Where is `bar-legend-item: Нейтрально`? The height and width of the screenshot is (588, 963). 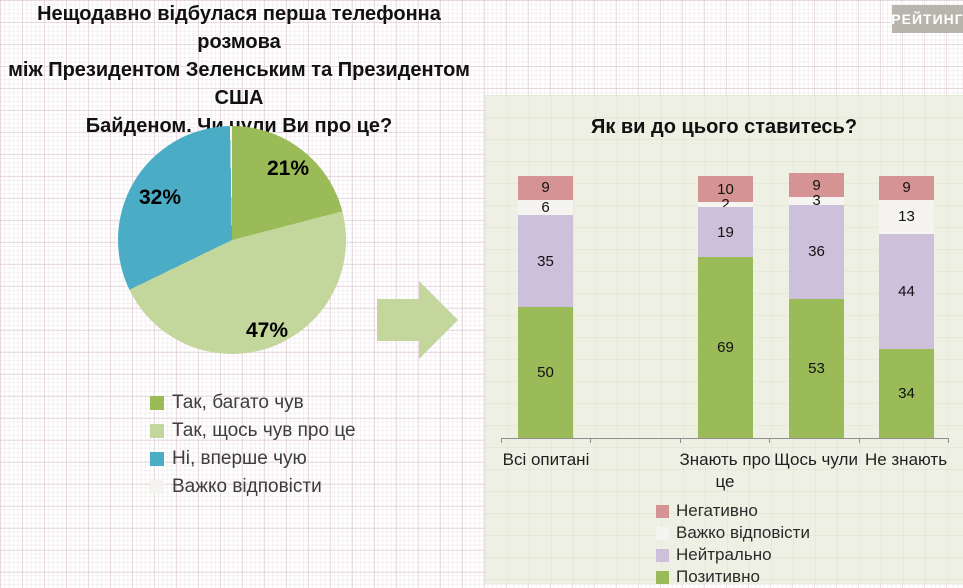 bar-legend-item: Нейтрально is located at coordinates (733, 555).